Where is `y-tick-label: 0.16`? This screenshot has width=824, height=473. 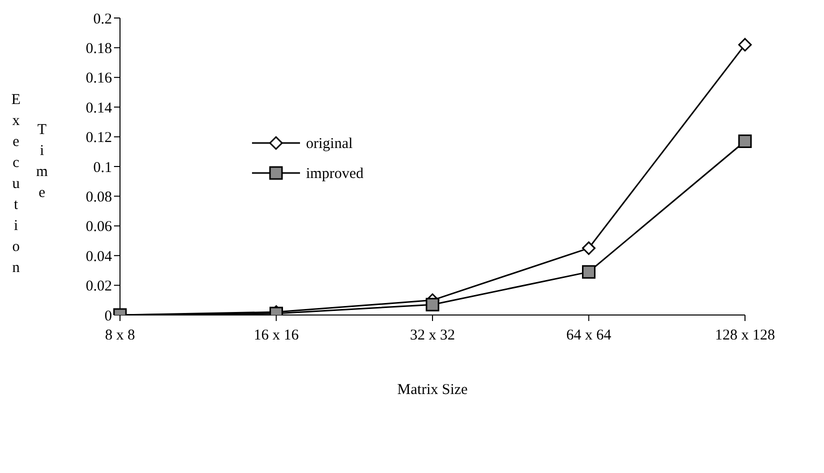
y-tick-label: 0.16 is located at coordinates (99, 78).